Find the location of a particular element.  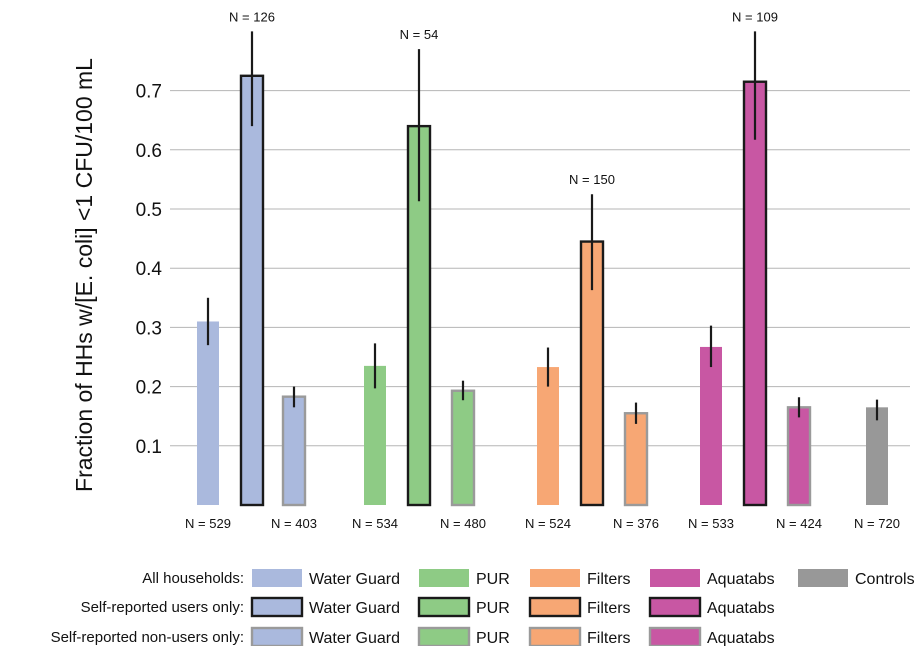

n-label: N = 720 is located at coordinates (877, 523).